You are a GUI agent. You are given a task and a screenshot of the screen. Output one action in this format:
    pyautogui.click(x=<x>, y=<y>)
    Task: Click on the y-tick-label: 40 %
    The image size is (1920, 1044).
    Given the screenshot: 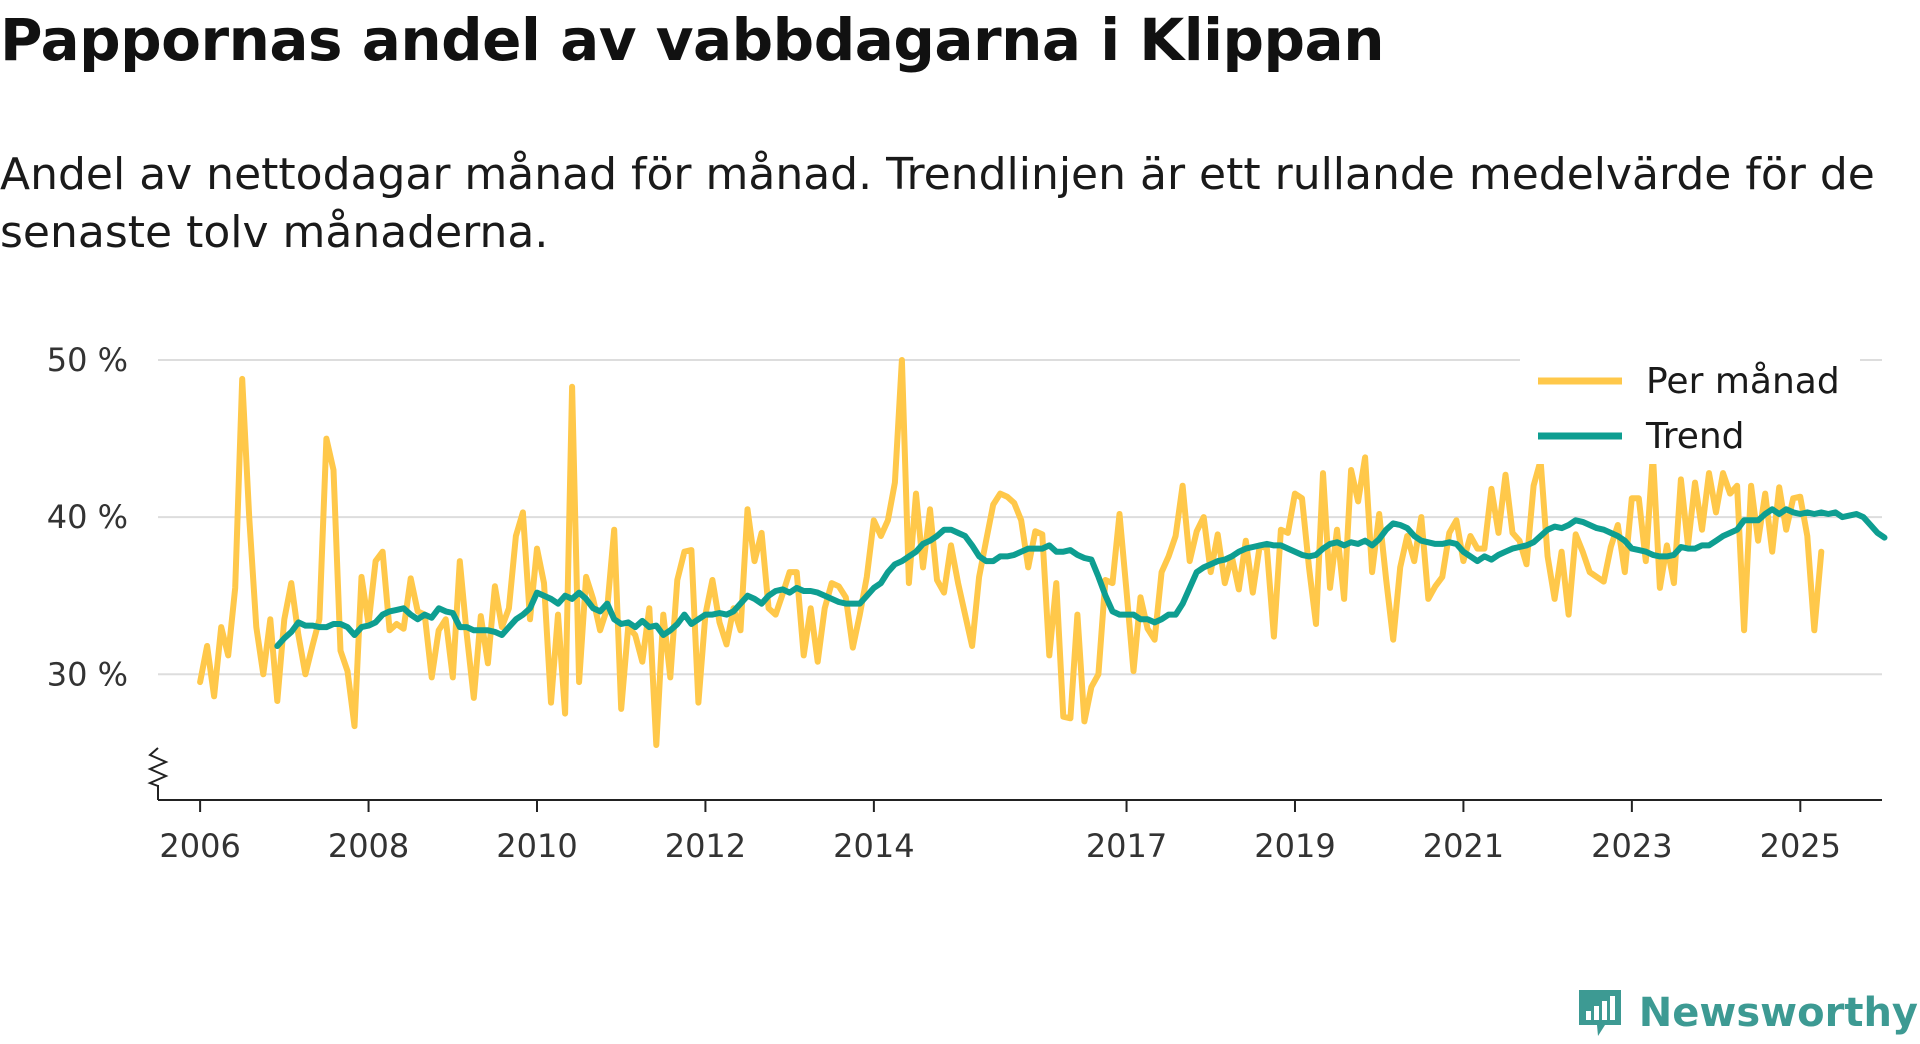 What is the action you would take?
    pyautogui.click(x=87, y=517)
    